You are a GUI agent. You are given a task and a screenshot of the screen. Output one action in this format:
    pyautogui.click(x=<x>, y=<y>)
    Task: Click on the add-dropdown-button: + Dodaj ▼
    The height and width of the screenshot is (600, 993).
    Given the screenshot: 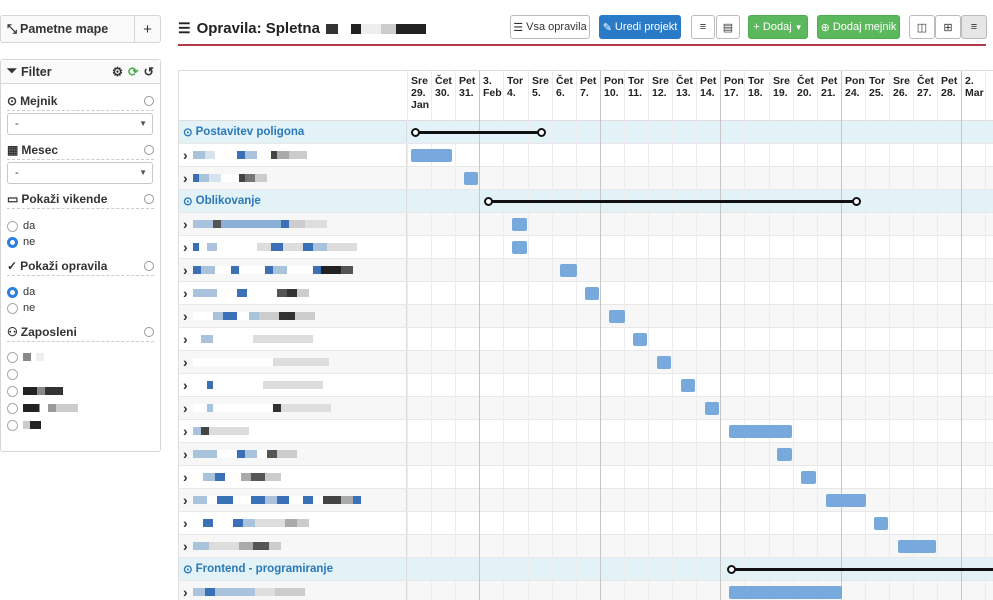 What is the action you would take?
    pyautogui.click(x=778, y=27)
    